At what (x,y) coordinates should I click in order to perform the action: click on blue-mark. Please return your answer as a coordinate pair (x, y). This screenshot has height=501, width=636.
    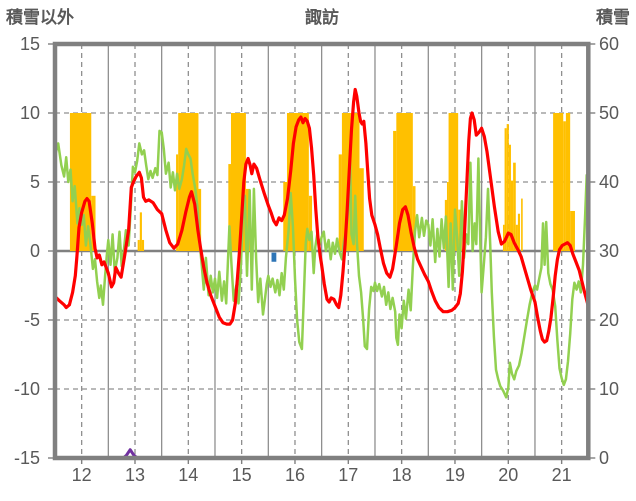
    Looking at the image, I should click on (274, 257).